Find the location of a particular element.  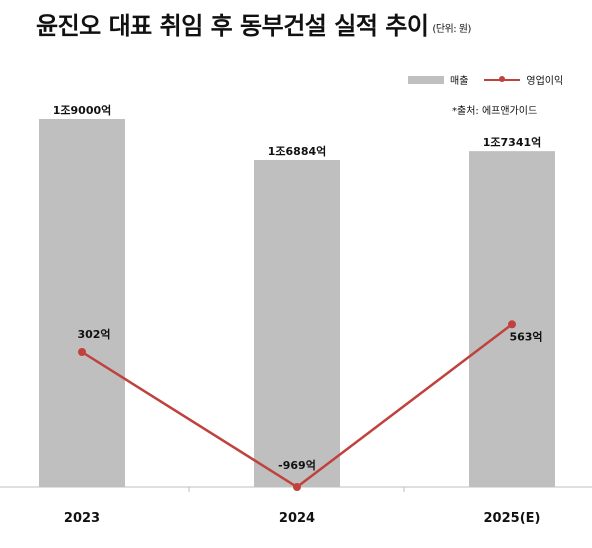

line-point-2023 is located at coordinates (82, 352).